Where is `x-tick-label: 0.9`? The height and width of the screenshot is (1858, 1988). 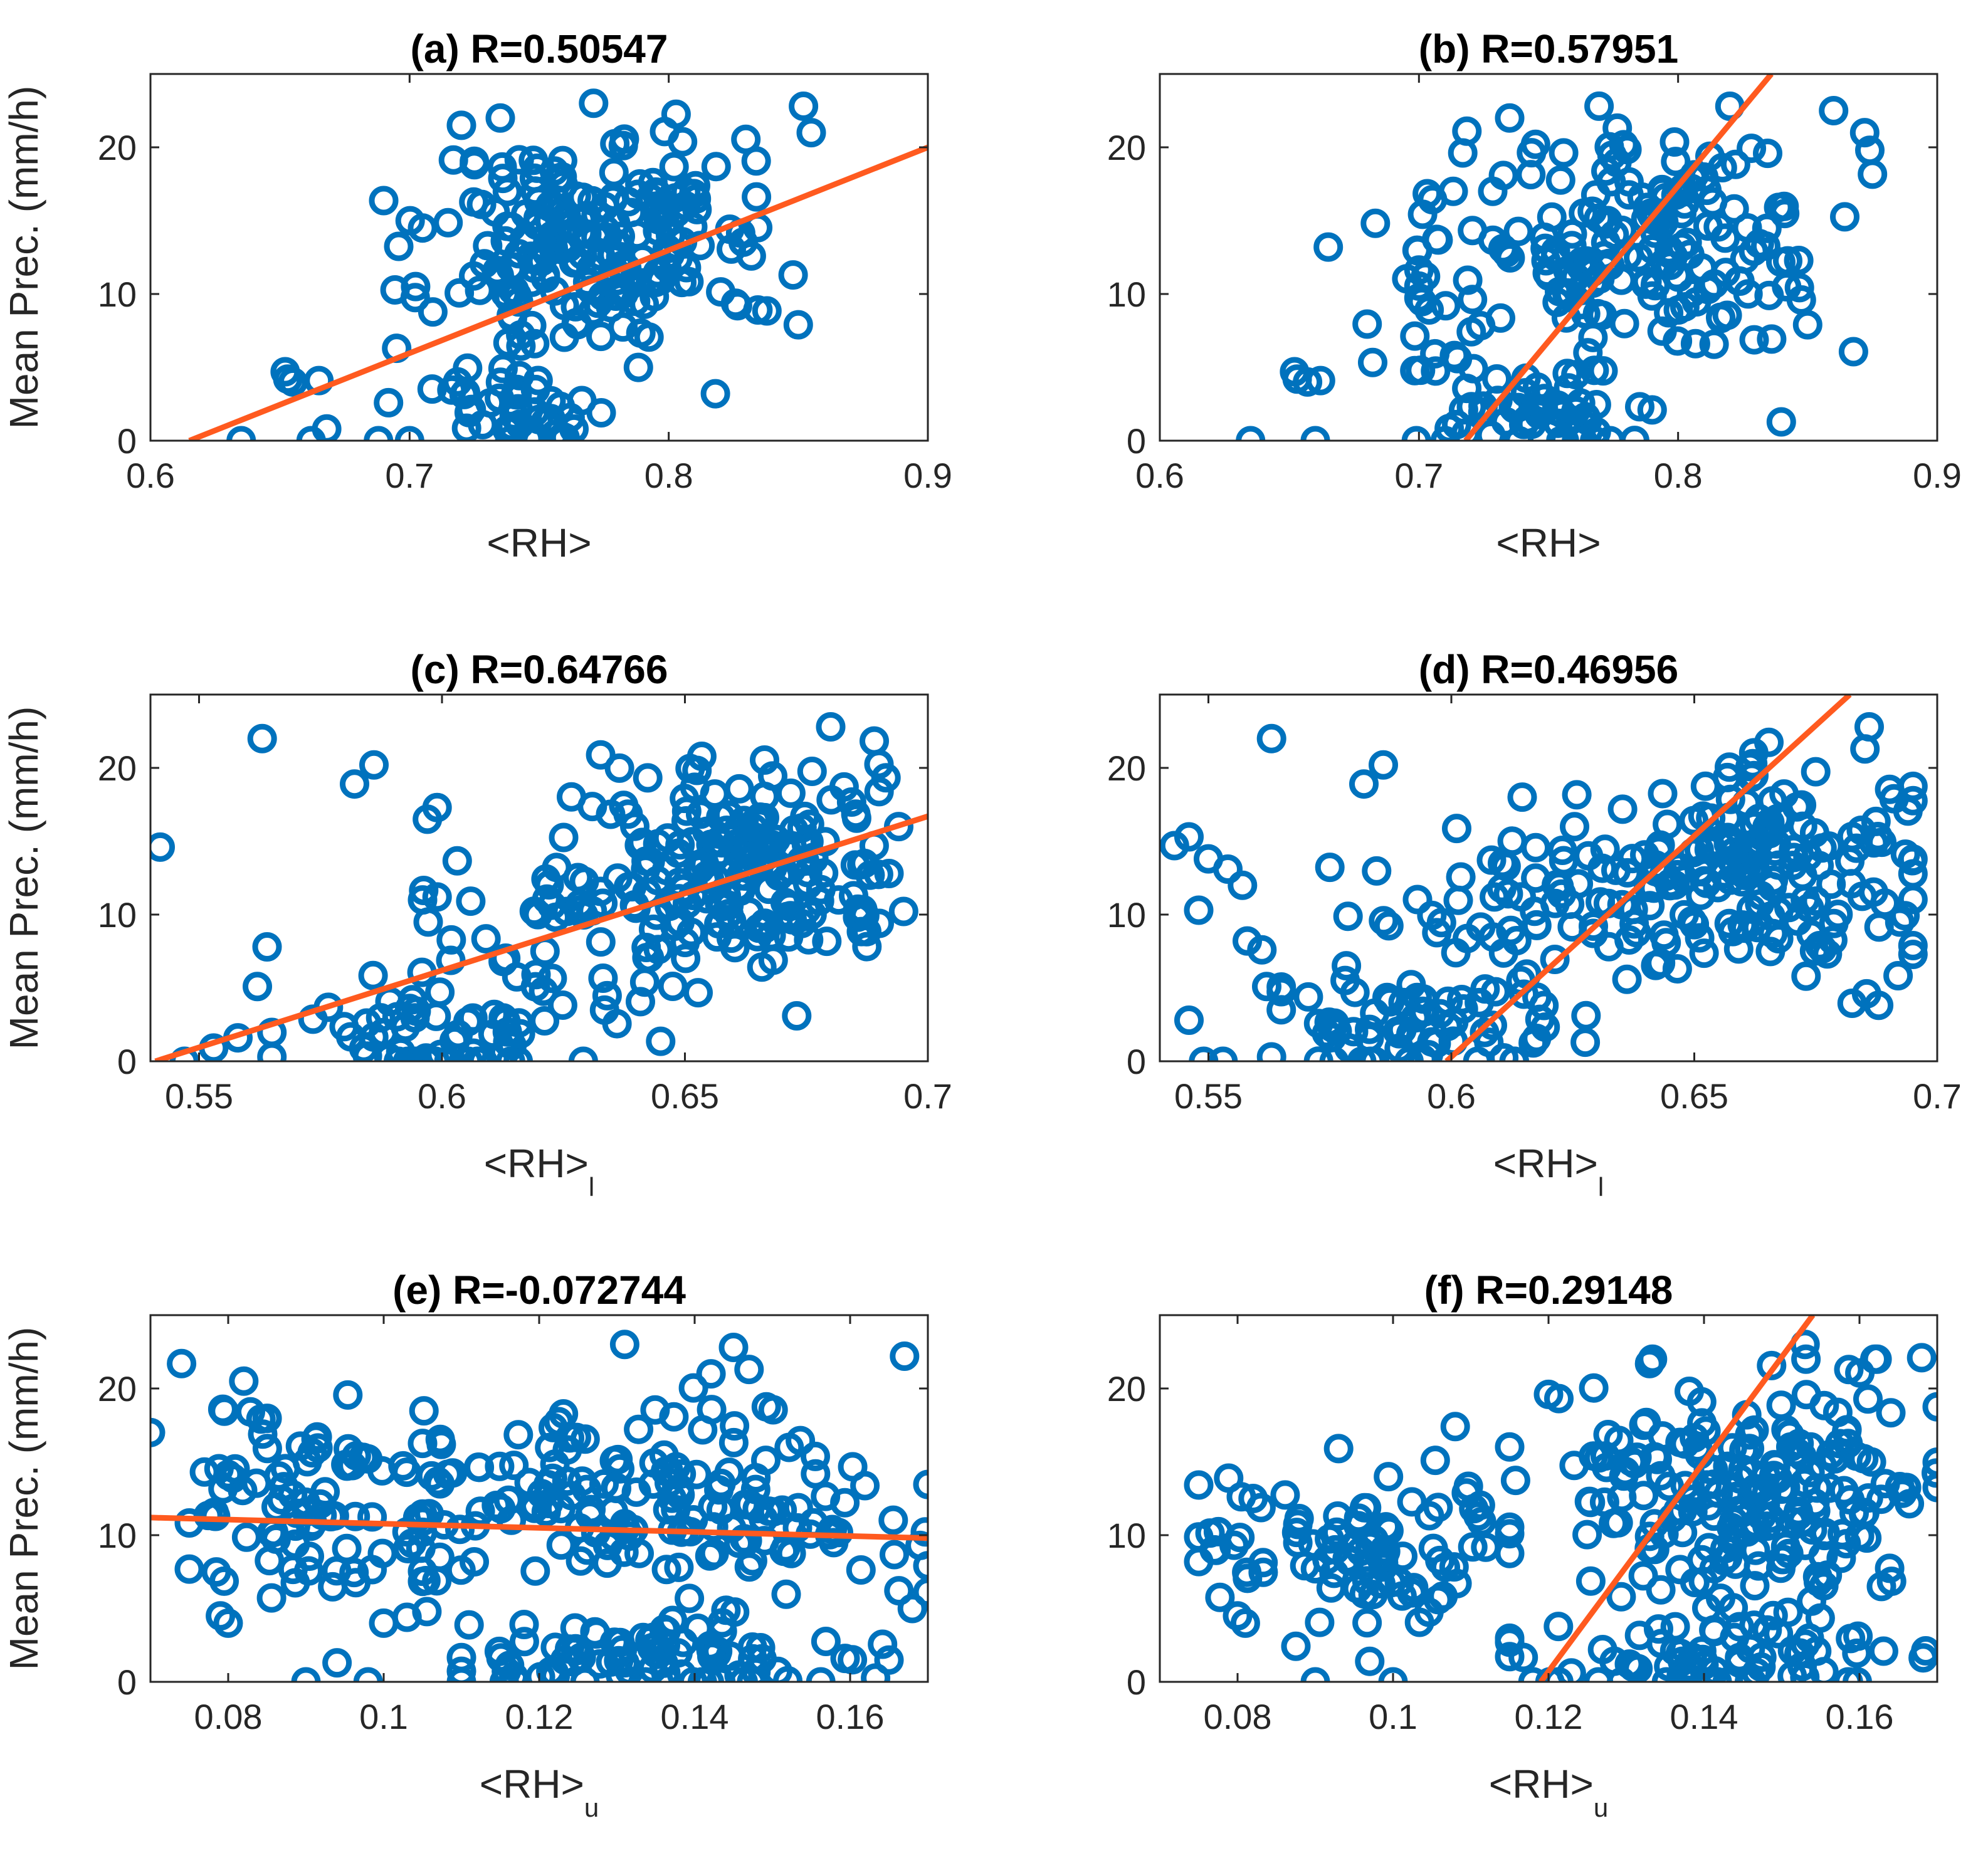
x-tick-label: 0.9 is located at coordinates (927, 475).